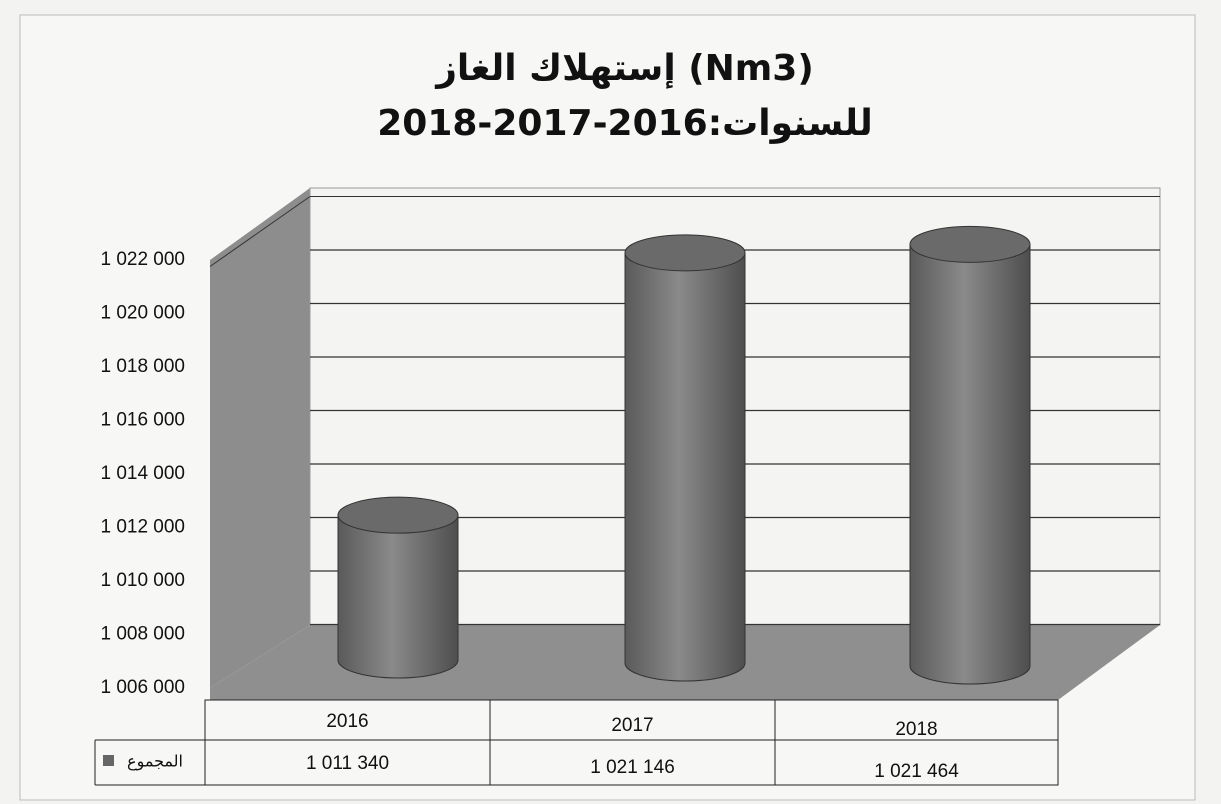 The height and width of the screenshot is (804, 1221). I want to click on value-label: 1 011 340, so click(347, 763).